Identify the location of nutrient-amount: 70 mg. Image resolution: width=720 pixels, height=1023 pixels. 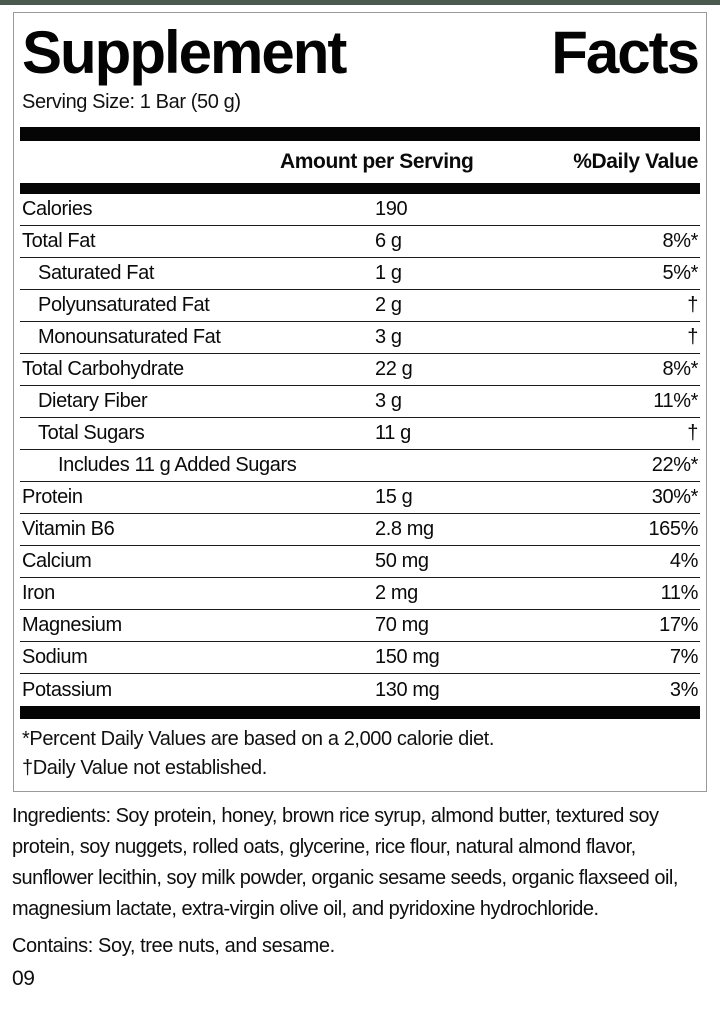
(402, 625).